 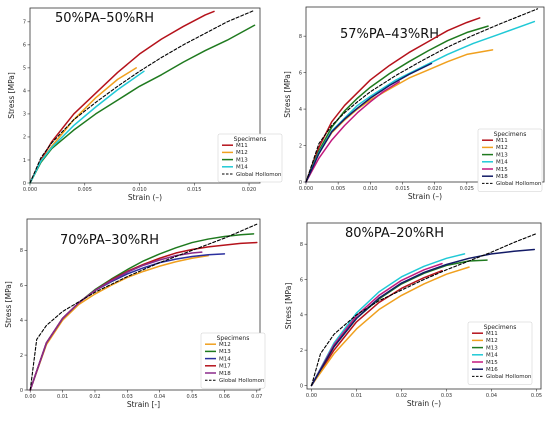 I want to click on series-line-m16, so click(x=422, y=317).